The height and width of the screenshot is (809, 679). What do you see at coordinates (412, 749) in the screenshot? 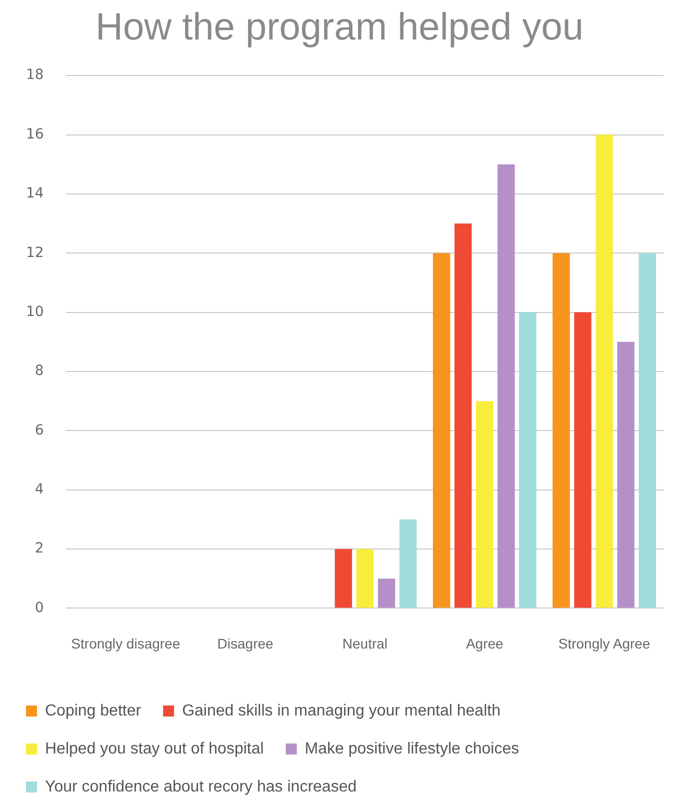
I see `legend-label: Make positive lifestyle choices` at bounding box center [412, 749].